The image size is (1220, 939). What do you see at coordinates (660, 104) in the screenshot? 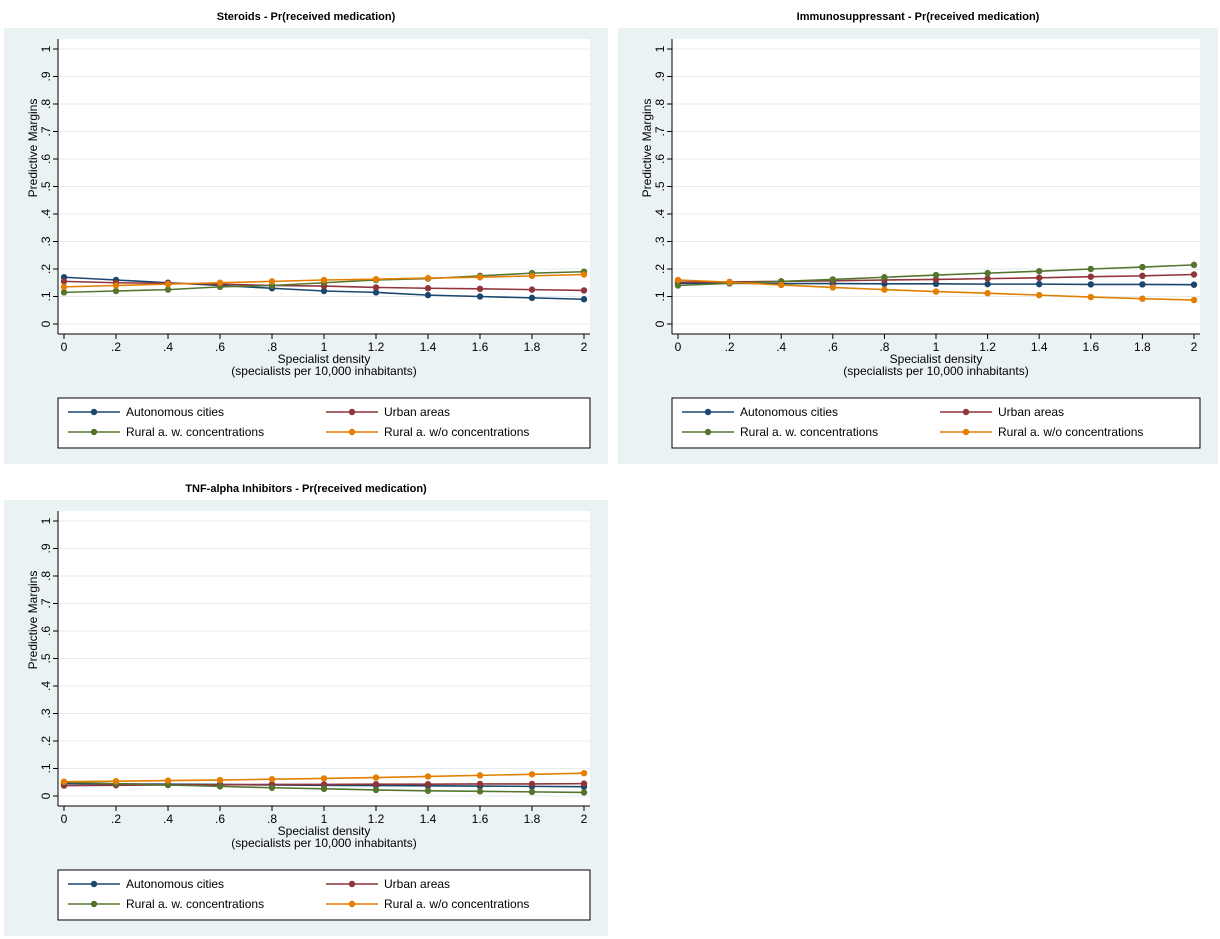
I see `y-tick-label: .8` at bounding box center [660, 104].